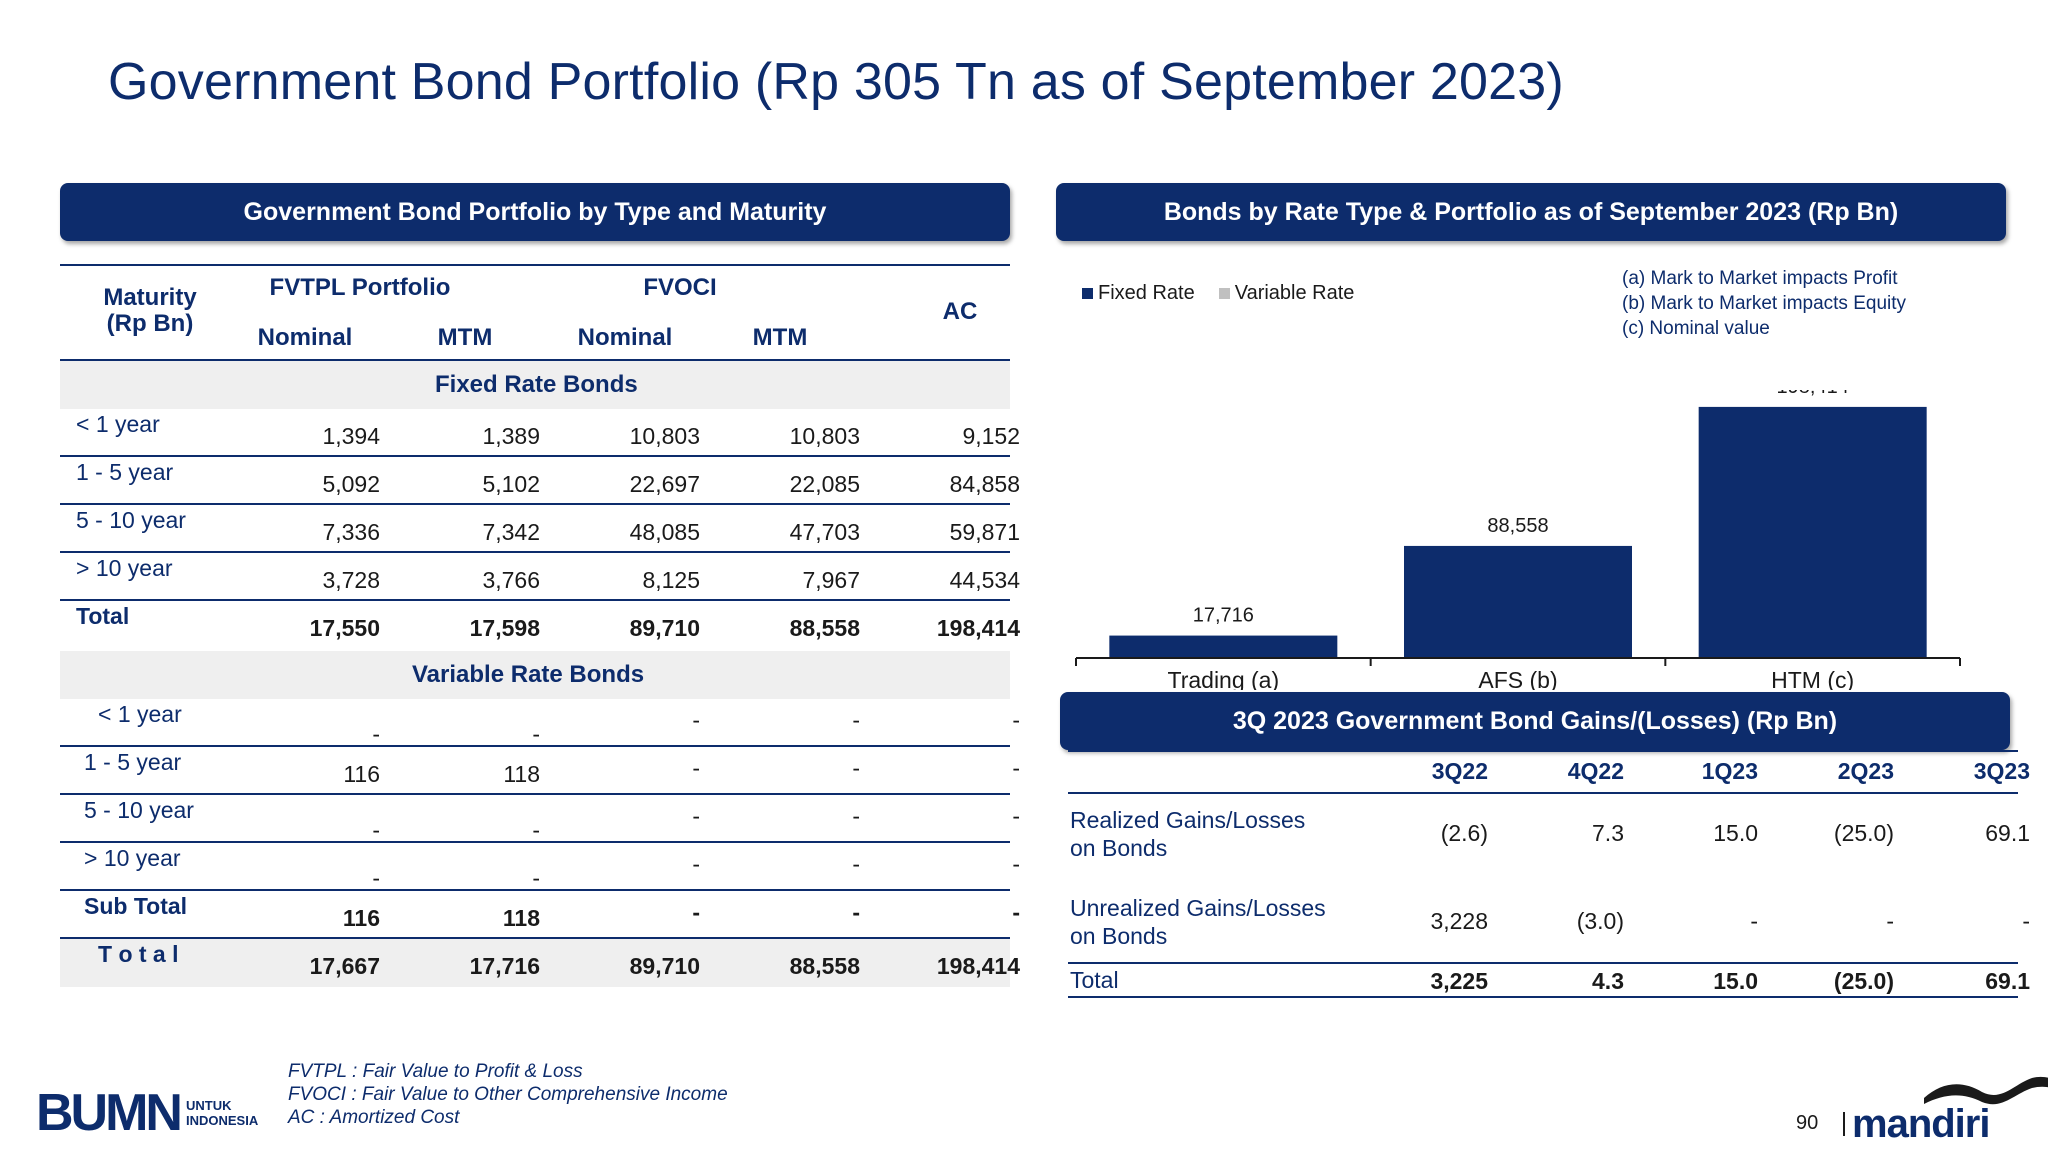 The height and width of the screenshot is (1152, 2048). I want to click on col-ac-header: AC, so click(960, 311).